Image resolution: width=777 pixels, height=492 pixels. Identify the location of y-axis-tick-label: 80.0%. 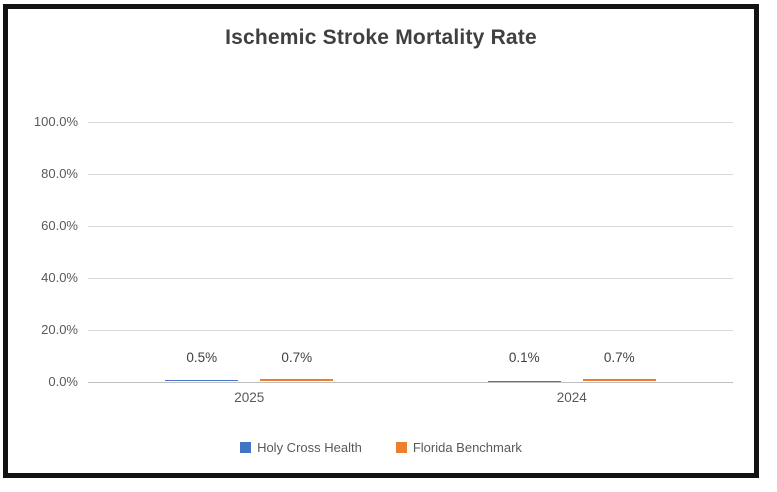
(59, 173).